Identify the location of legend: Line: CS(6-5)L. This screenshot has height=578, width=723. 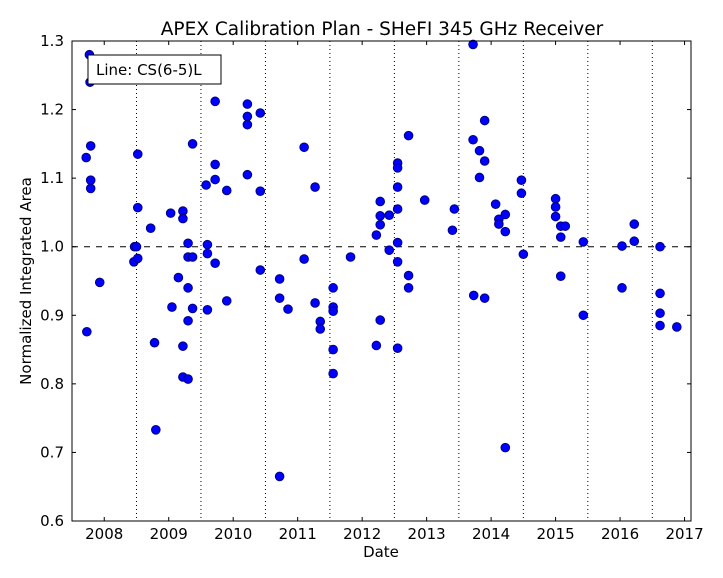
(154, 69).